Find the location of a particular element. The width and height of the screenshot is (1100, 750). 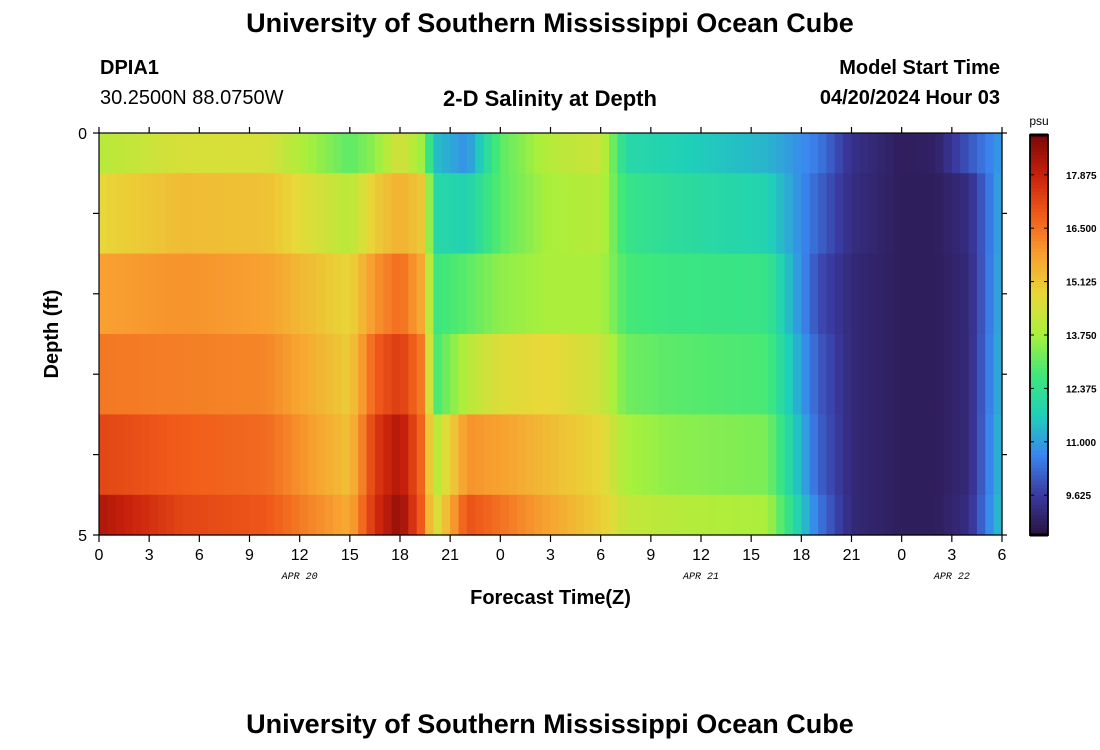

colorbar-tick-label: 13.750 is located at coordinates (1081, 336).